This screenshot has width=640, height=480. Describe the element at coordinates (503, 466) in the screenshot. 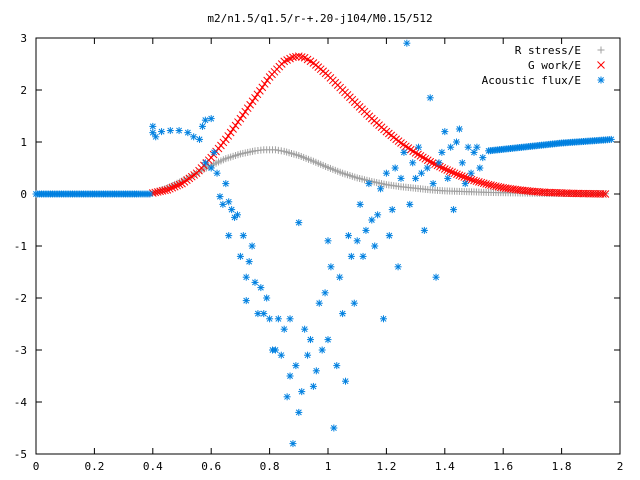

I see `x-tick-label: 1.6` at that location.